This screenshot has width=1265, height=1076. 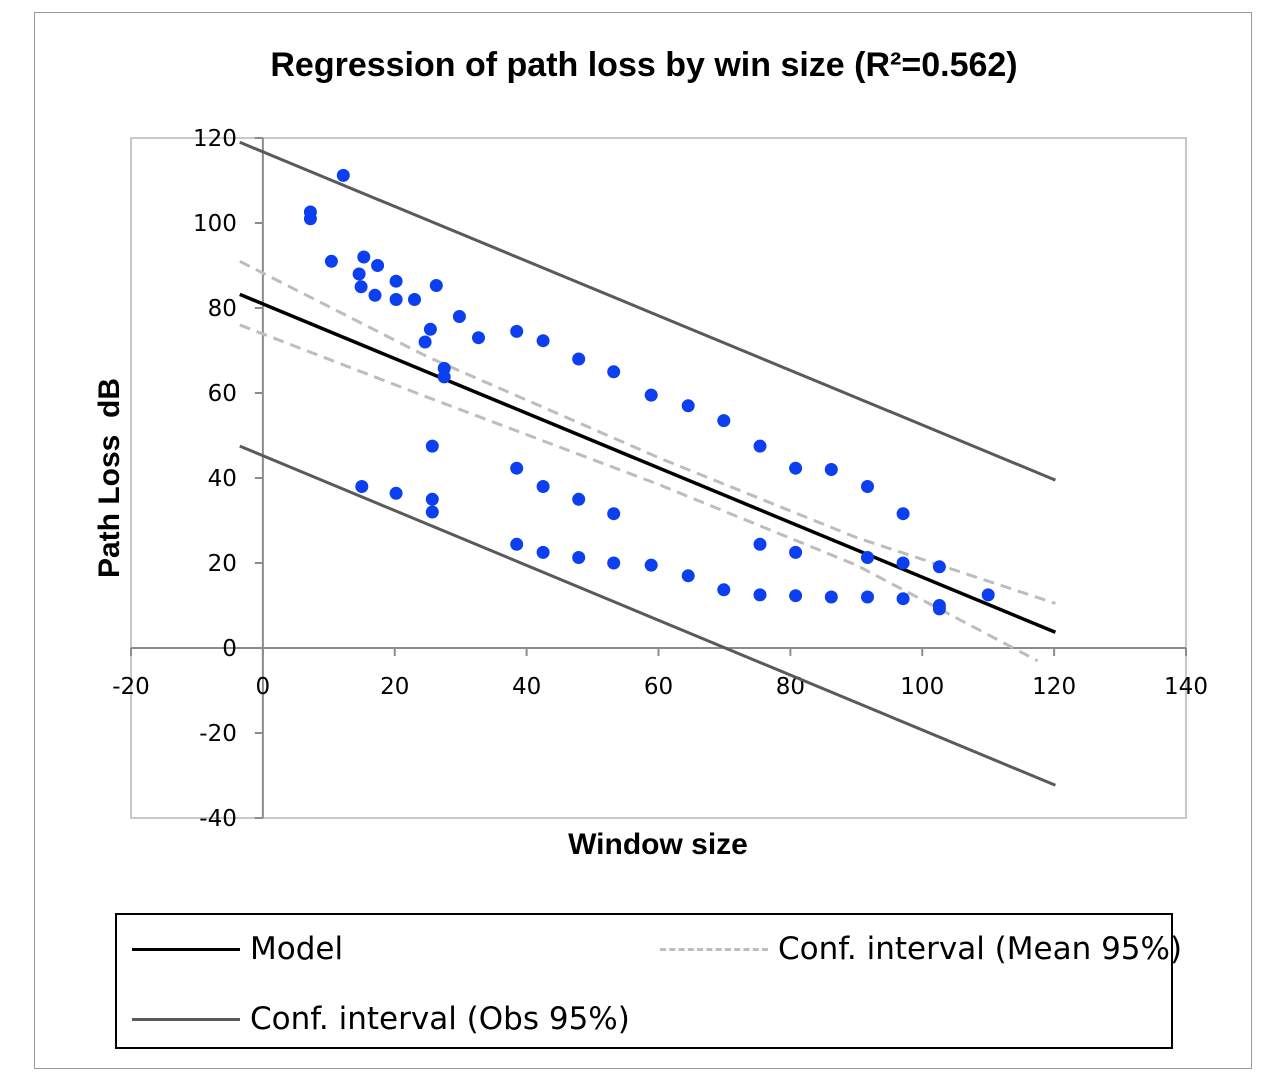 What do you see at coordinates (394, 687) in the screenshot?
I see `x-tick-label: 20` at bounding box center [394, 687].